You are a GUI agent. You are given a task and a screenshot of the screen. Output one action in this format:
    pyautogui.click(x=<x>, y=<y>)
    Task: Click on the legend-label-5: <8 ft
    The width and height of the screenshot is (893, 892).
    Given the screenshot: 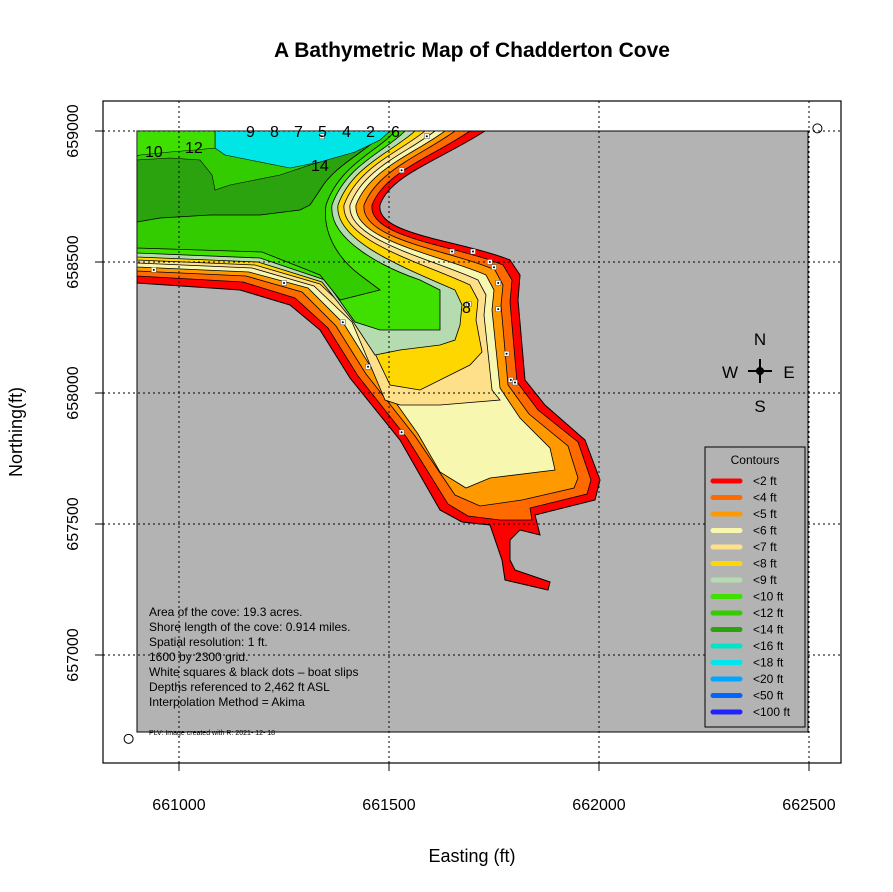 What is the action you would take?
    pyautogui.click(x=765, y=564)
    